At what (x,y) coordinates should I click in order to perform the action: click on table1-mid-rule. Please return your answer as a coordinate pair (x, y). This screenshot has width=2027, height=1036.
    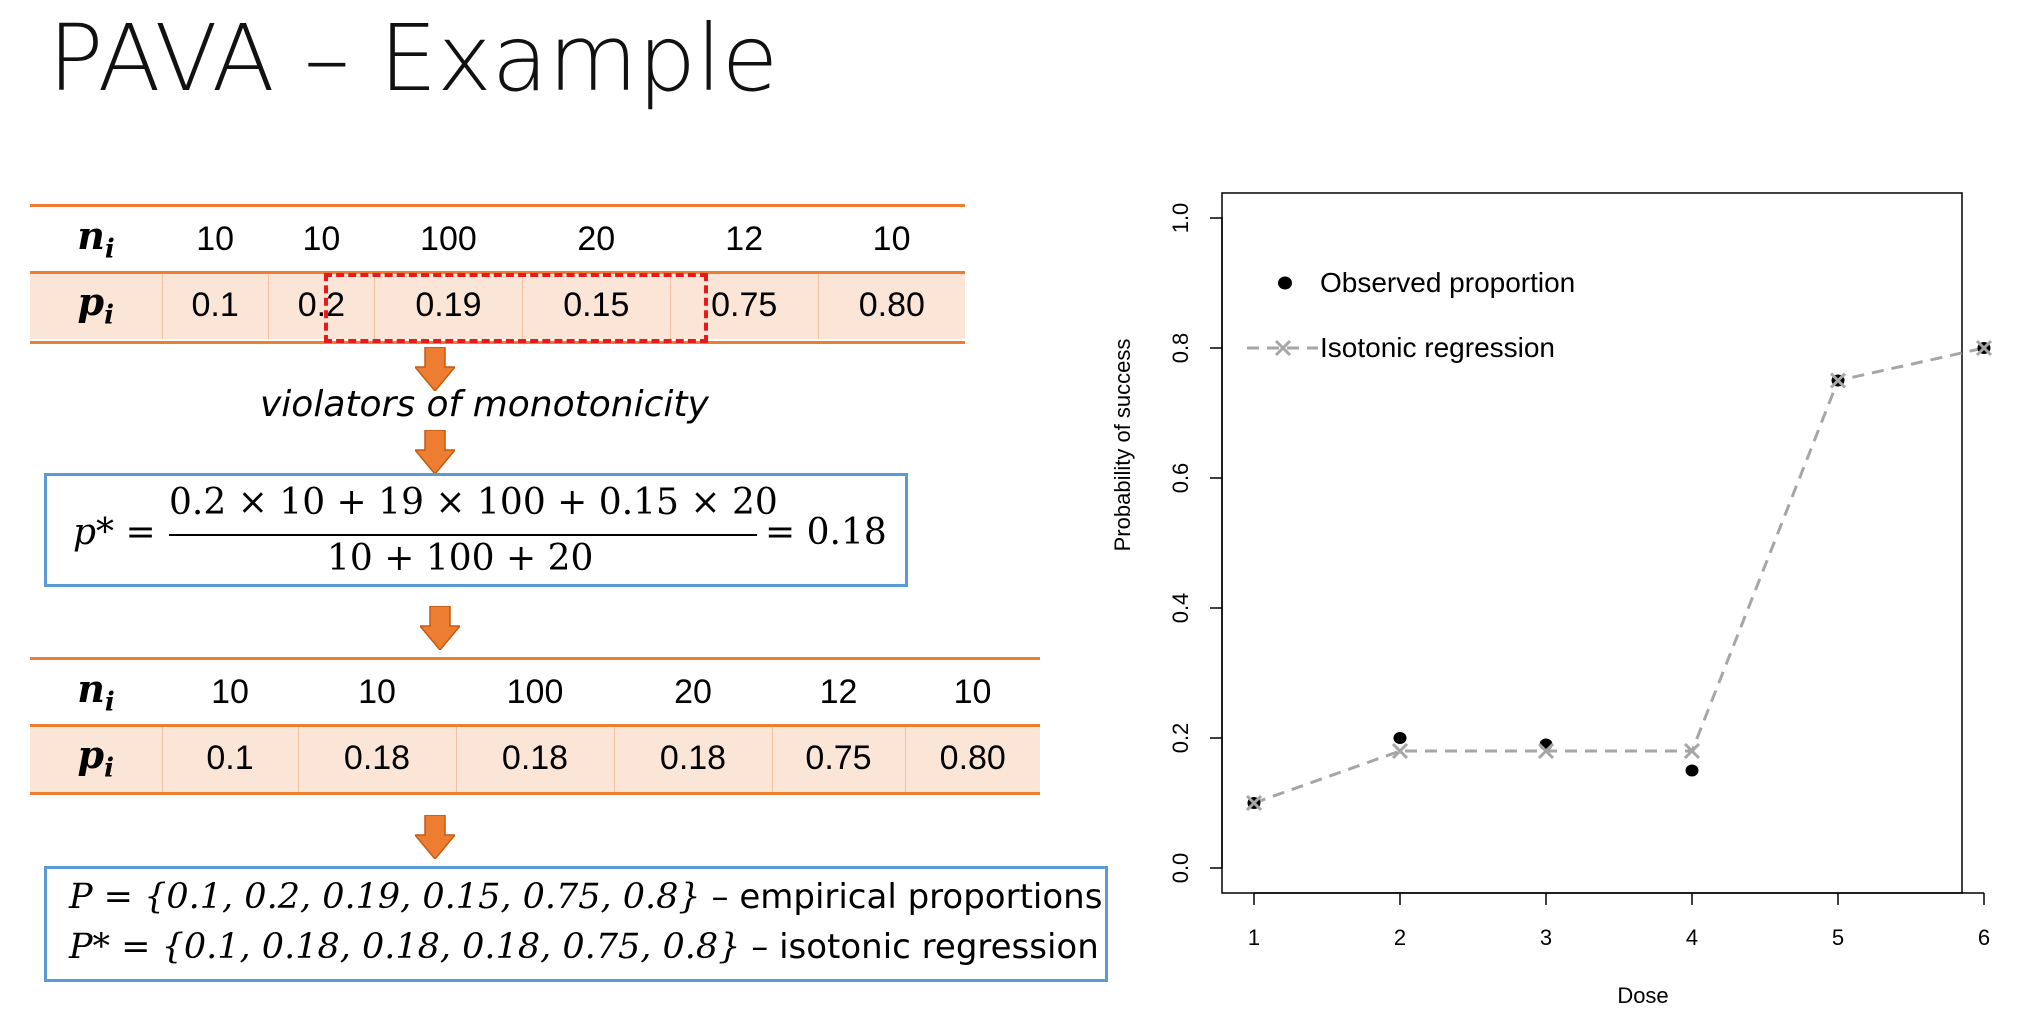
    Looking at the image, I should click on (497, 272).